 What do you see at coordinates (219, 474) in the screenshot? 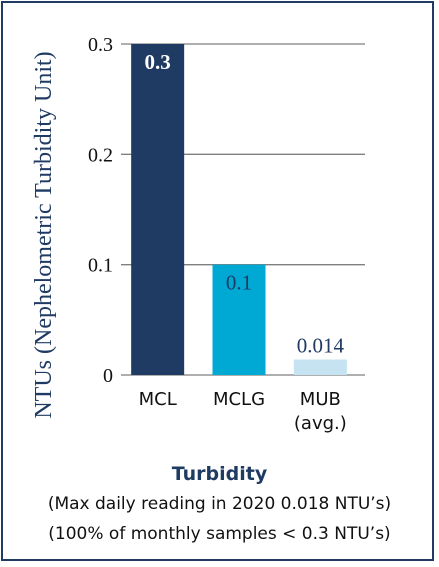
I see `caption-title: Turbidity` at bounding box center [219, 474].